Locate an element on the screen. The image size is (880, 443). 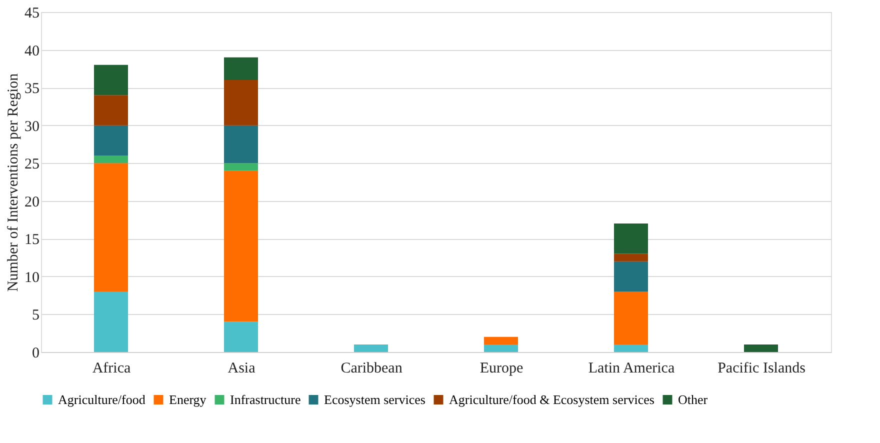
legend-label: Energy is located at coordinates (188, 399).